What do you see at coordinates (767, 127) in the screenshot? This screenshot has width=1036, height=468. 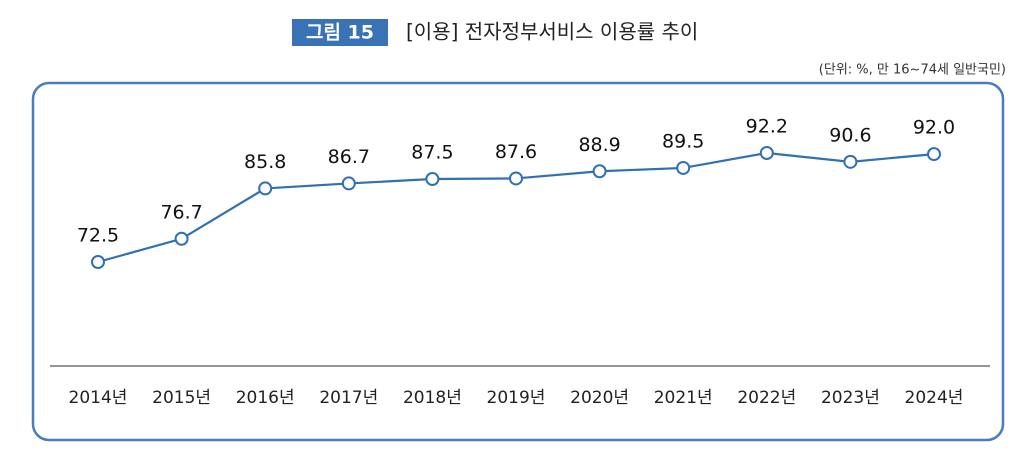 I see `value-label: 92.2` at bounding box center [767, 127].